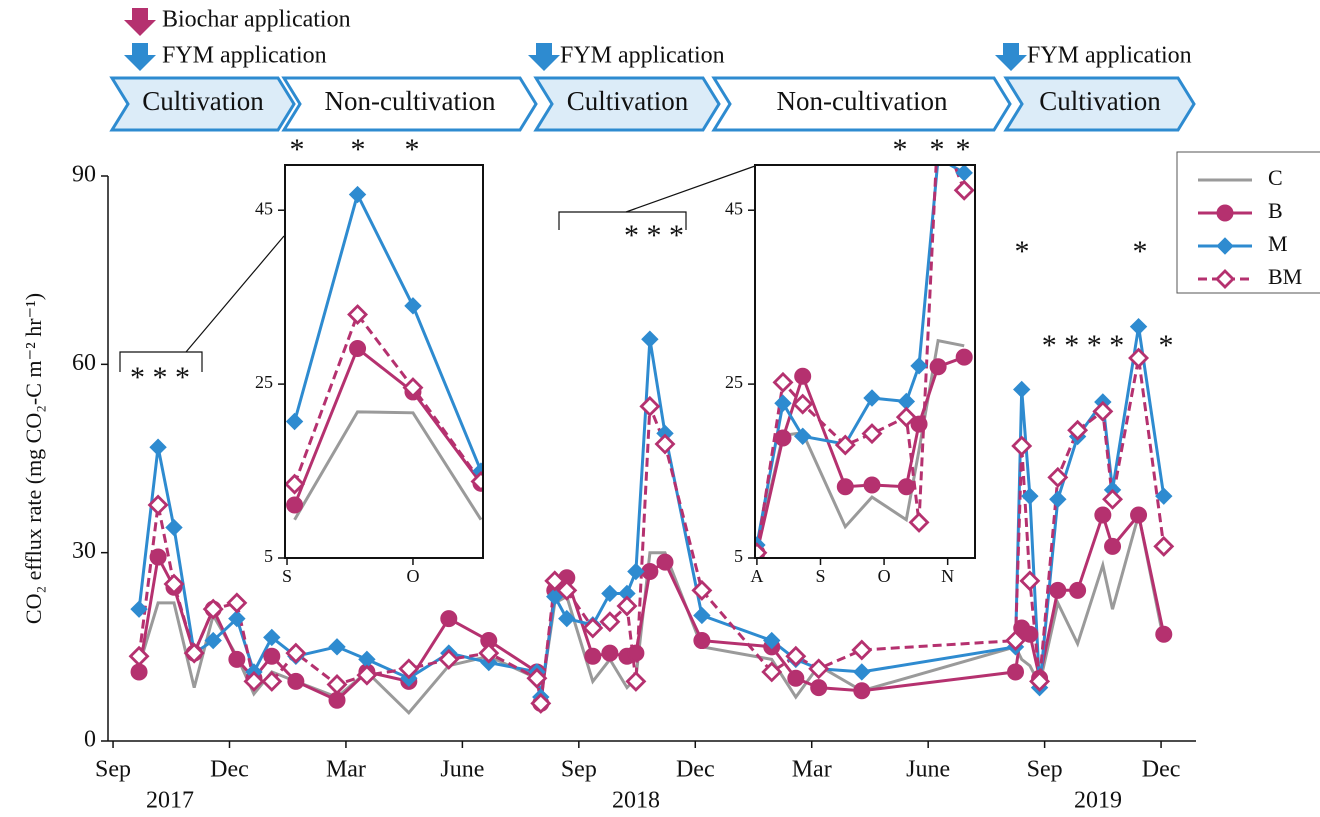 Image resolution: width=1320 pixels, height=817 pixels. Describe the element at coordinates (84, 363) in the screenshot. I see `y-tick-label: 60` at that location.